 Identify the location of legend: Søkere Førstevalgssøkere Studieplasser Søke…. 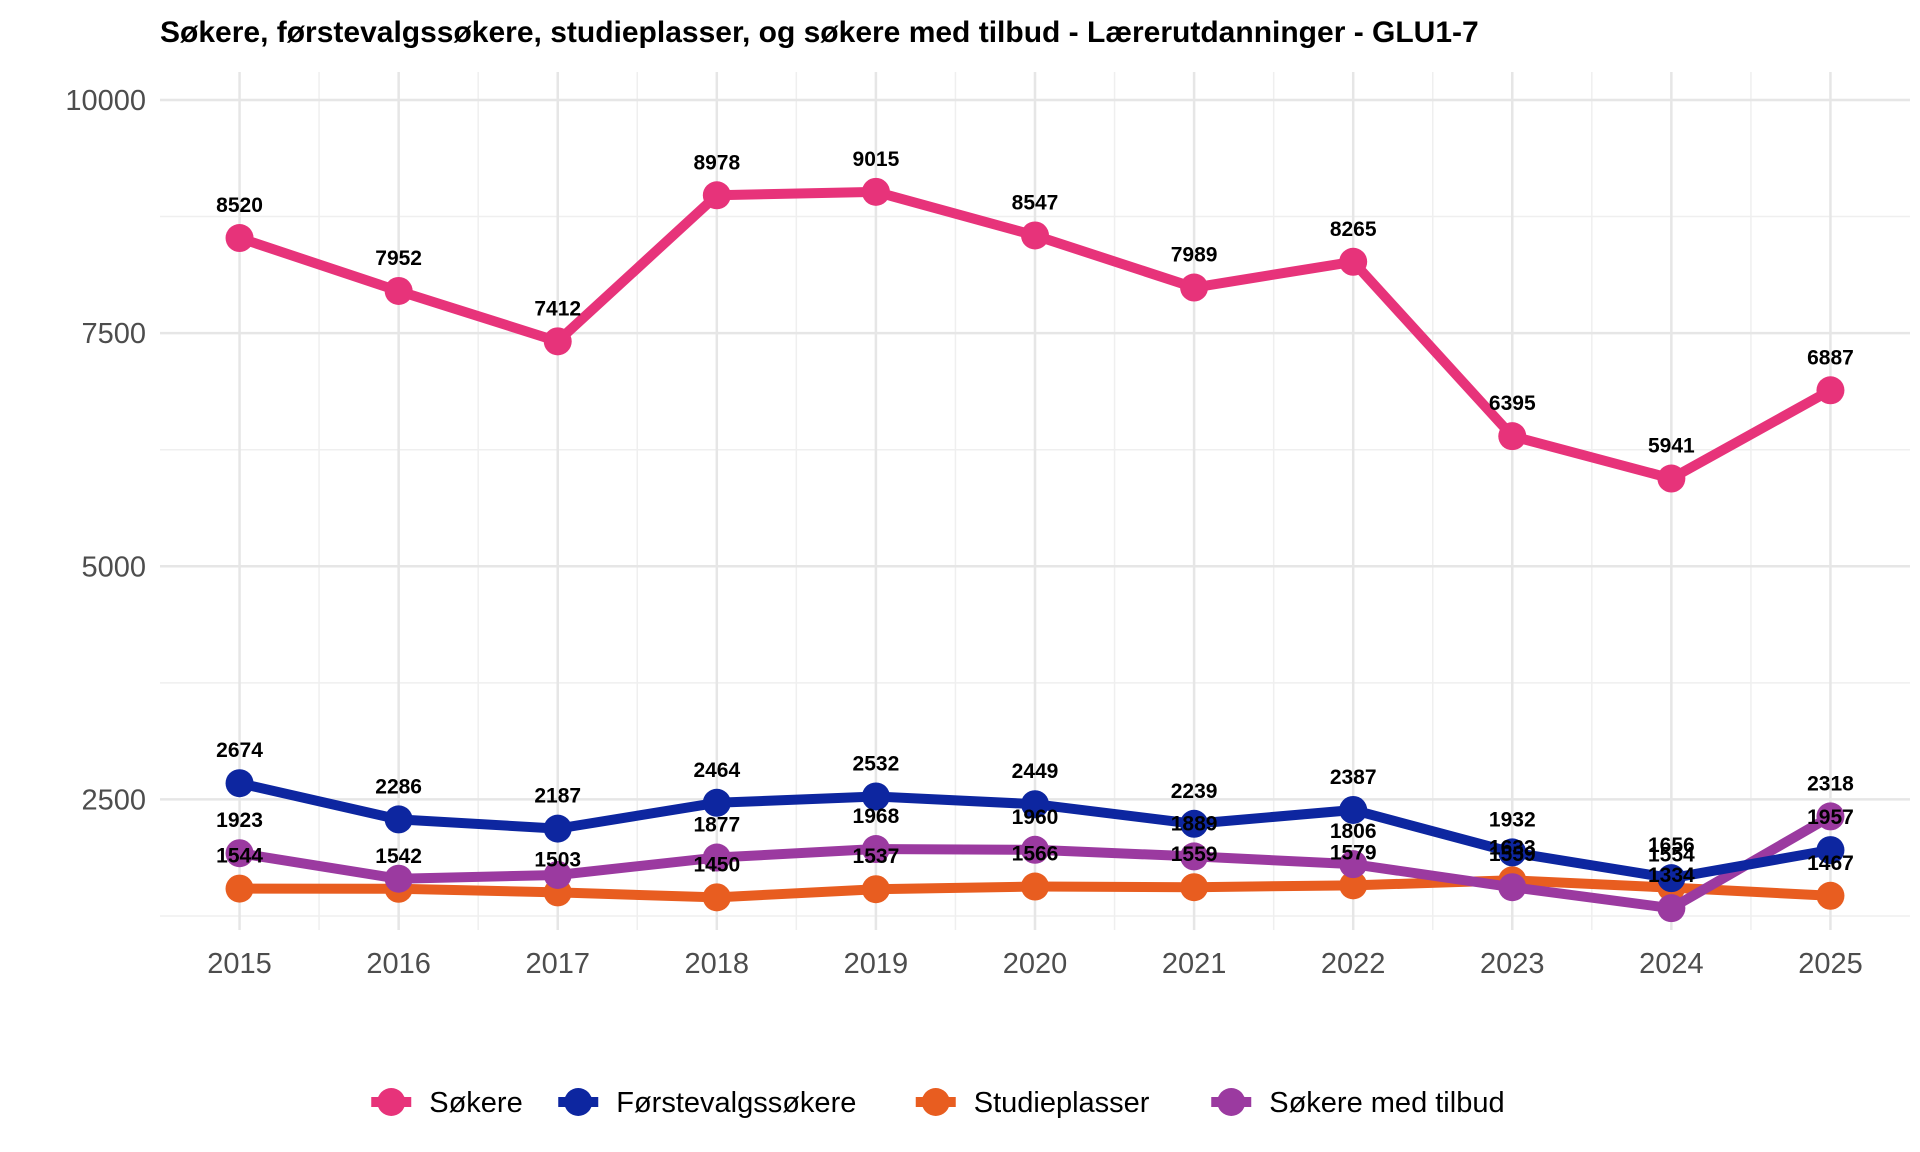
(938, 1103).